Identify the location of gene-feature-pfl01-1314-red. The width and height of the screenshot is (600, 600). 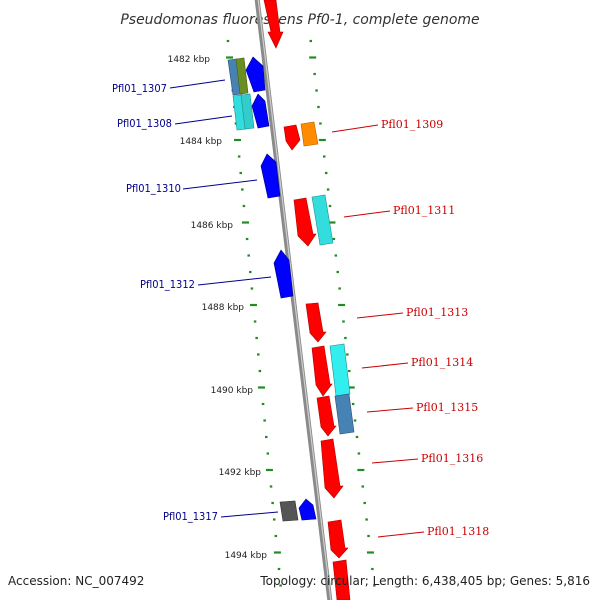
(322, 371).